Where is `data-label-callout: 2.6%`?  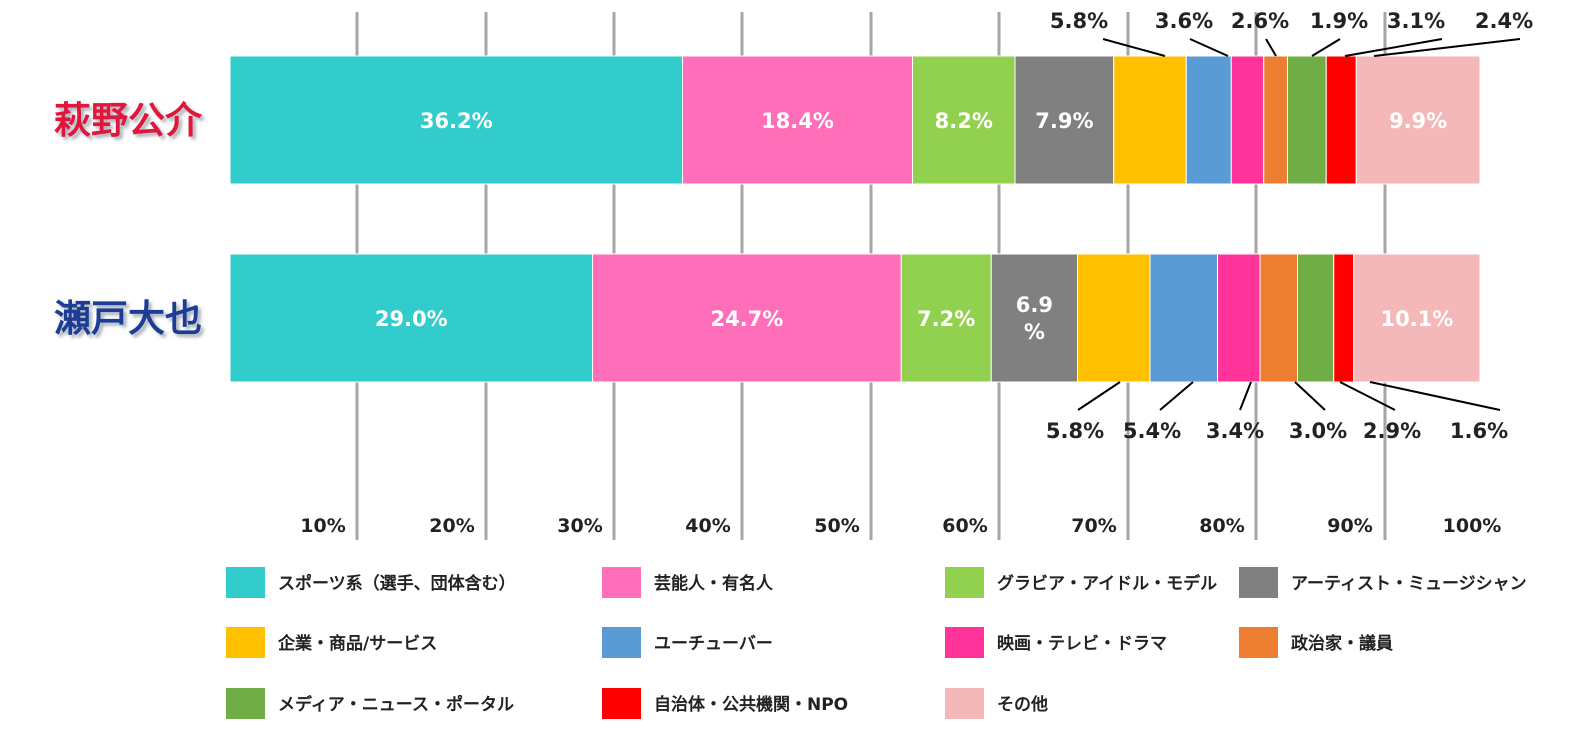
data-label-callout: 2.6% is located at coordinates (1260, 21).